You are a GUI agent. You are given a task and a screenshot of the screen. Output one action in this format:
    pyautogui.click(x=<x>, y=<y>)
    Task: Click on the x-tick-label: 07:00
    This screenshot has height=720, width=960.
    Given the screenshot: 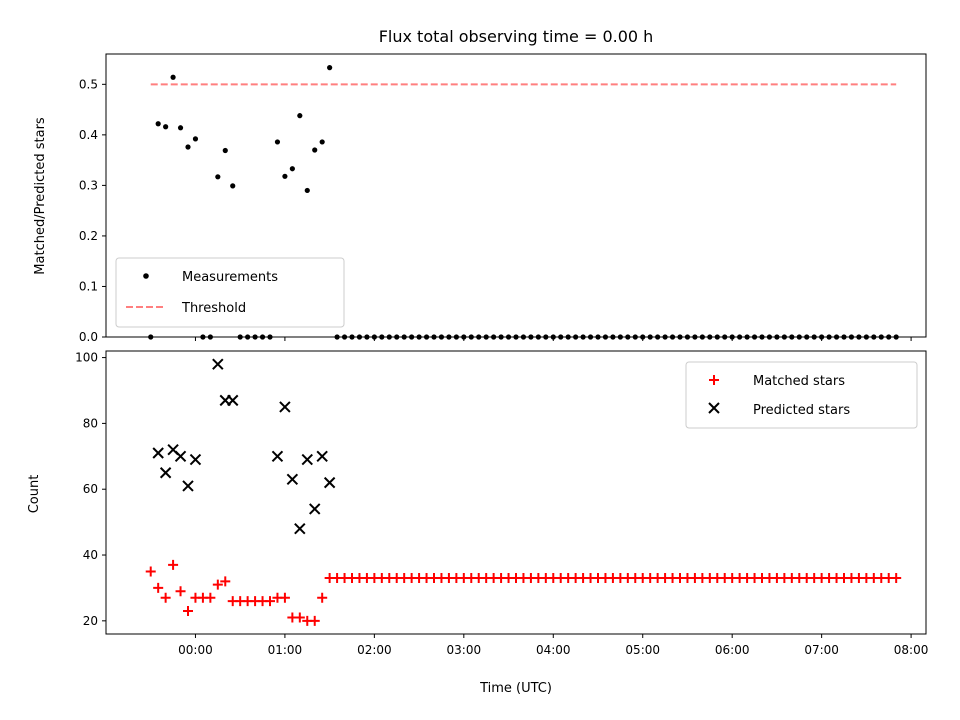 What is the action you would take?
    pyautogui.click(x=821, y=650)
    